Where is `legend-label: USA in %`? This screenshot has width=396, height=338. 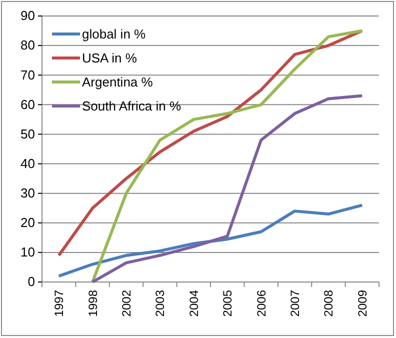
legend-label: USA in % is located at coordinates (110, 58).